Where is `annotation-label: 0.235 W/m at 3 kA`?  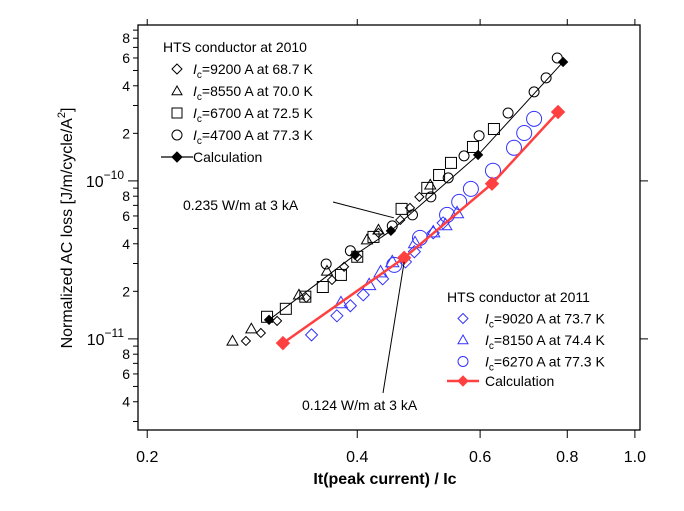 annotation-label: 0.235 W/m at 3 kA is located at coordinates (241, 205).